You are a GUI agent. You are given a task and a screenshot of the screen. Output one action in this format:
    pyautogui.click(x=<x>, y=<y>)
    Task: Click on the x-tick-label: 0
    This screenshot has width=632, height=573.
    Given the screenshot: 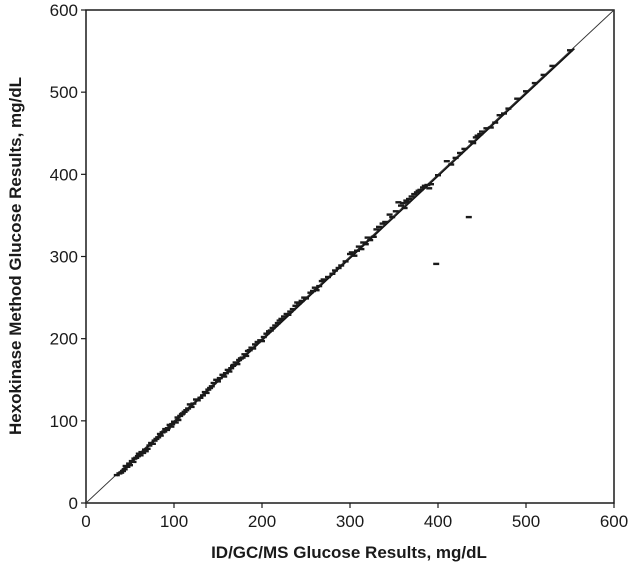 What is the action you would take?
    pyautogui.click(x=85, y=521)
    